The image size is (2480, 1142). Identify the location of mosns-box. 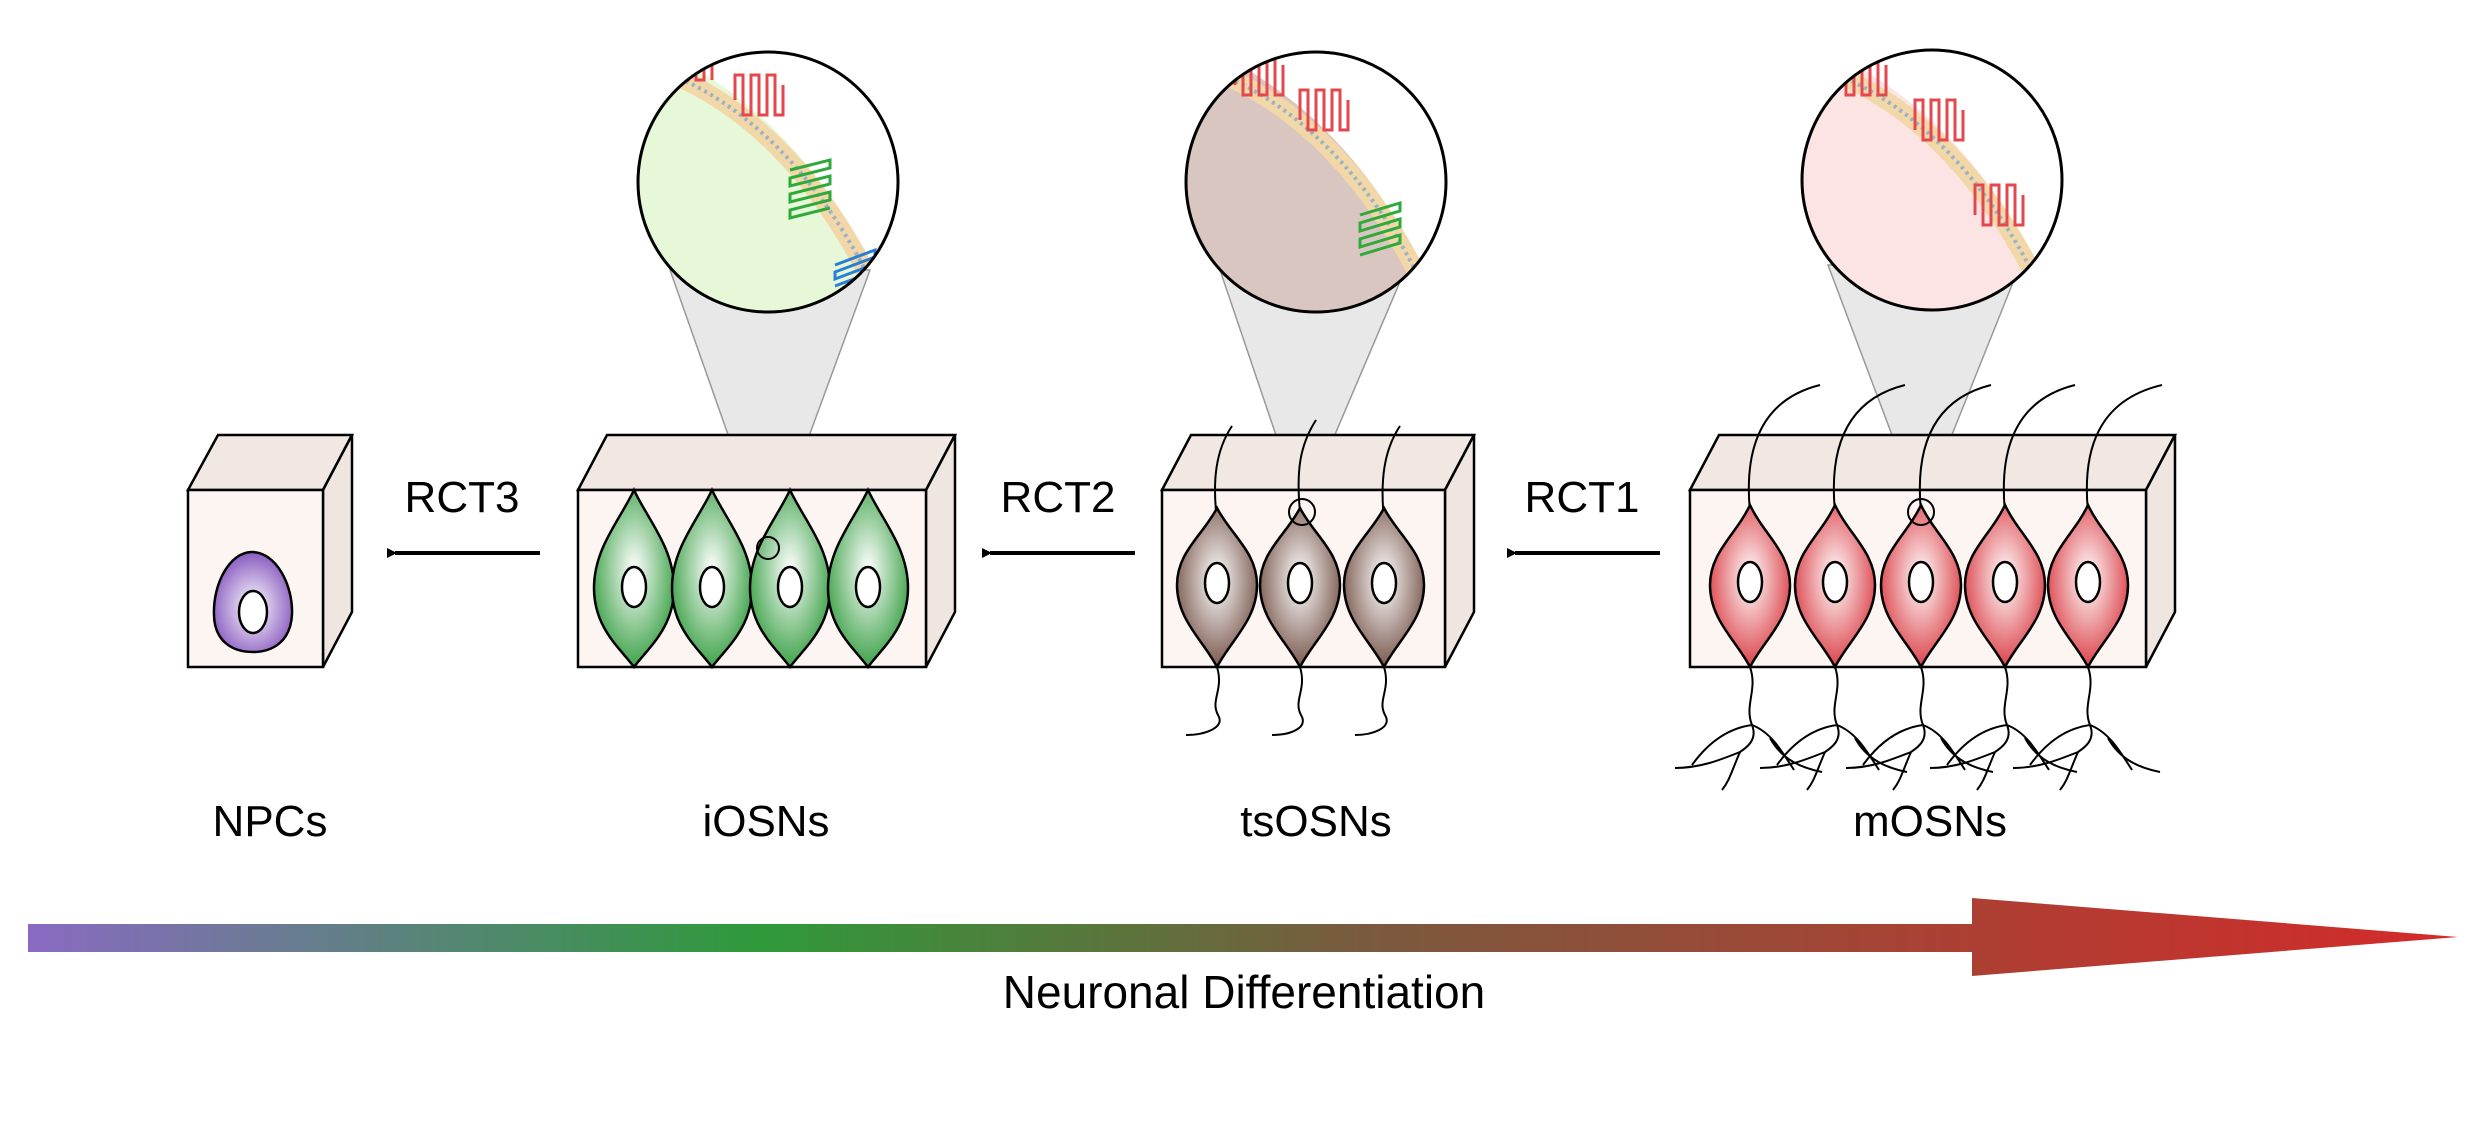
(1926, 587).